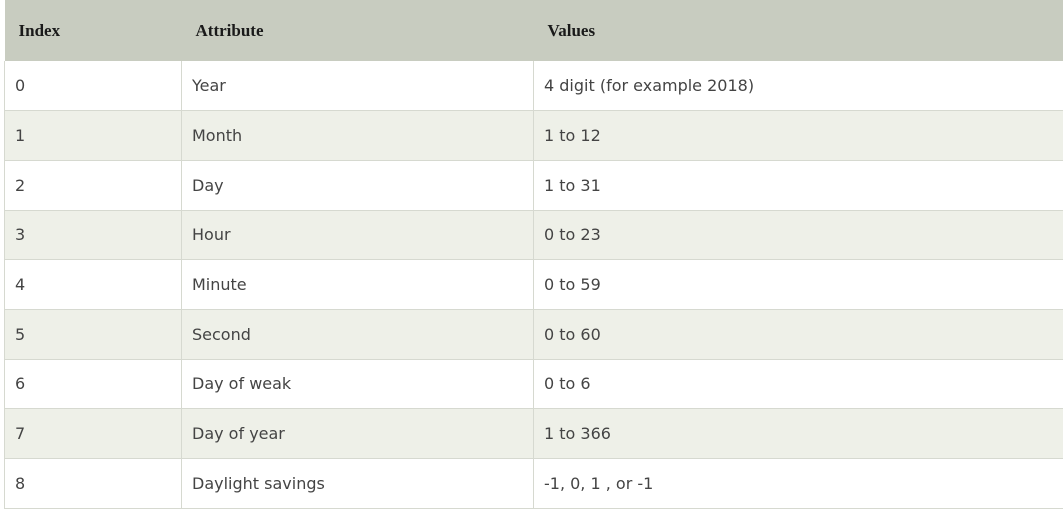 Image resolution: width=1063 pixels, height=510 pixels. Describe the element at coordinates (357, 334) in the screenshot. I see `cell-attribute: Second` at that location.